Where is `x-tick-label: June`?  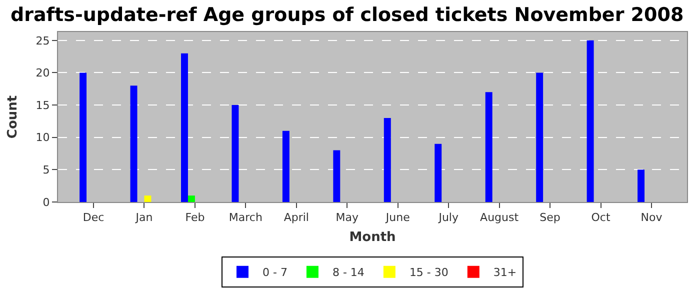
x-tick-label: June is located at coordinates (397, 217).